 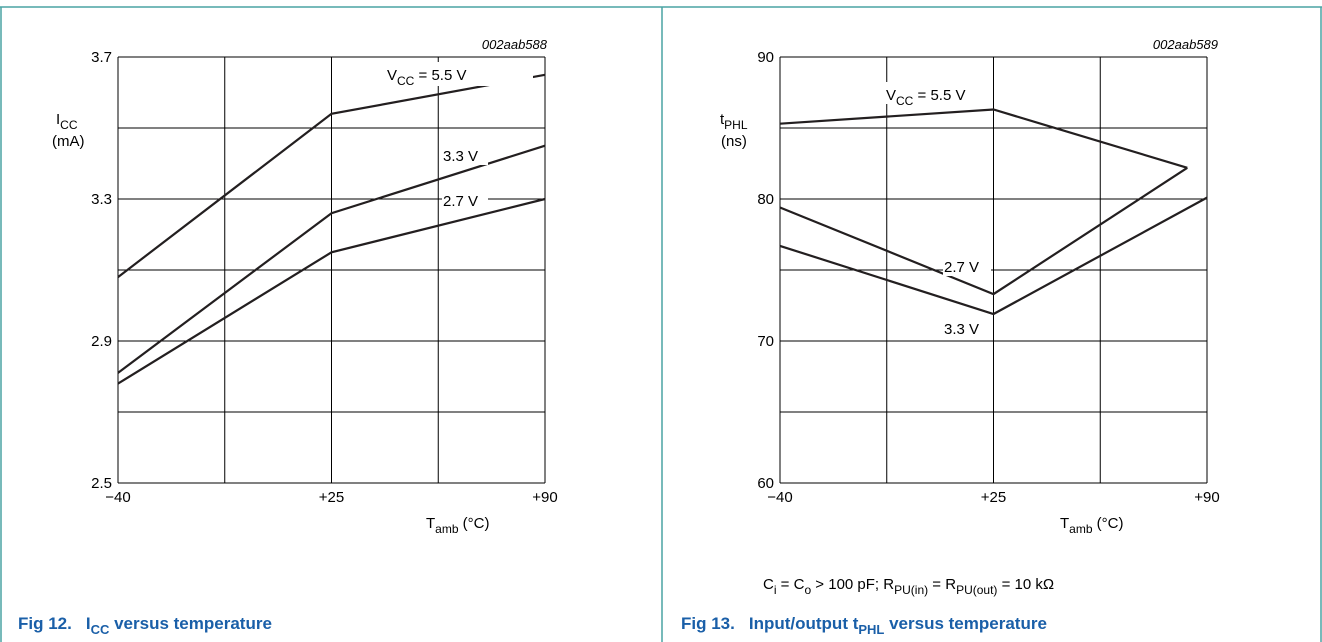 What do you see at coordinates (101, 270) in the screenshot?
I see `y-tick-labels-fig12: 2.5 2.9 3.3 3.7` at bounding box center [101, 270].